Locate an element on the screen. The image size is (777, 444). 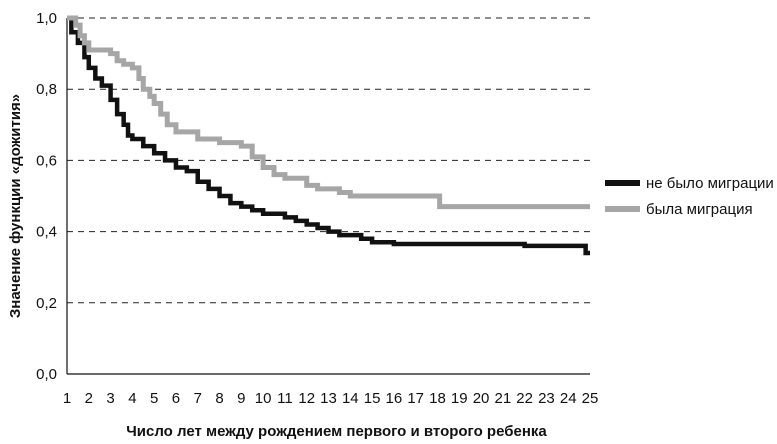
y-tick-label: 0,6 is located at coordinates (46, 160).